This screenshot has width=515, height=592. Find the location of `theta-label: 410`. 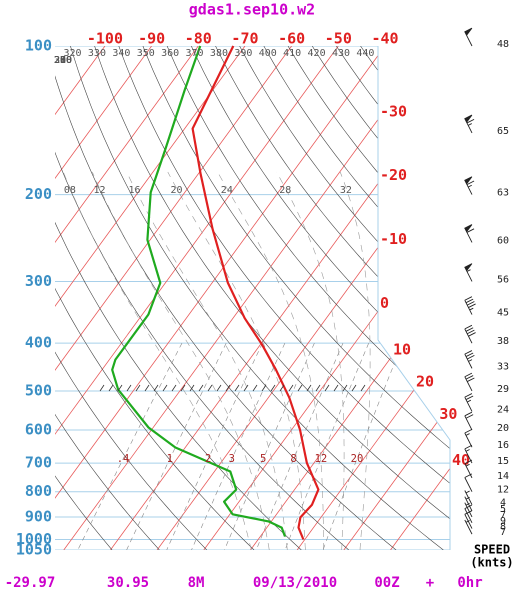

theta-label: 410 is located at coordinates (292, 53).